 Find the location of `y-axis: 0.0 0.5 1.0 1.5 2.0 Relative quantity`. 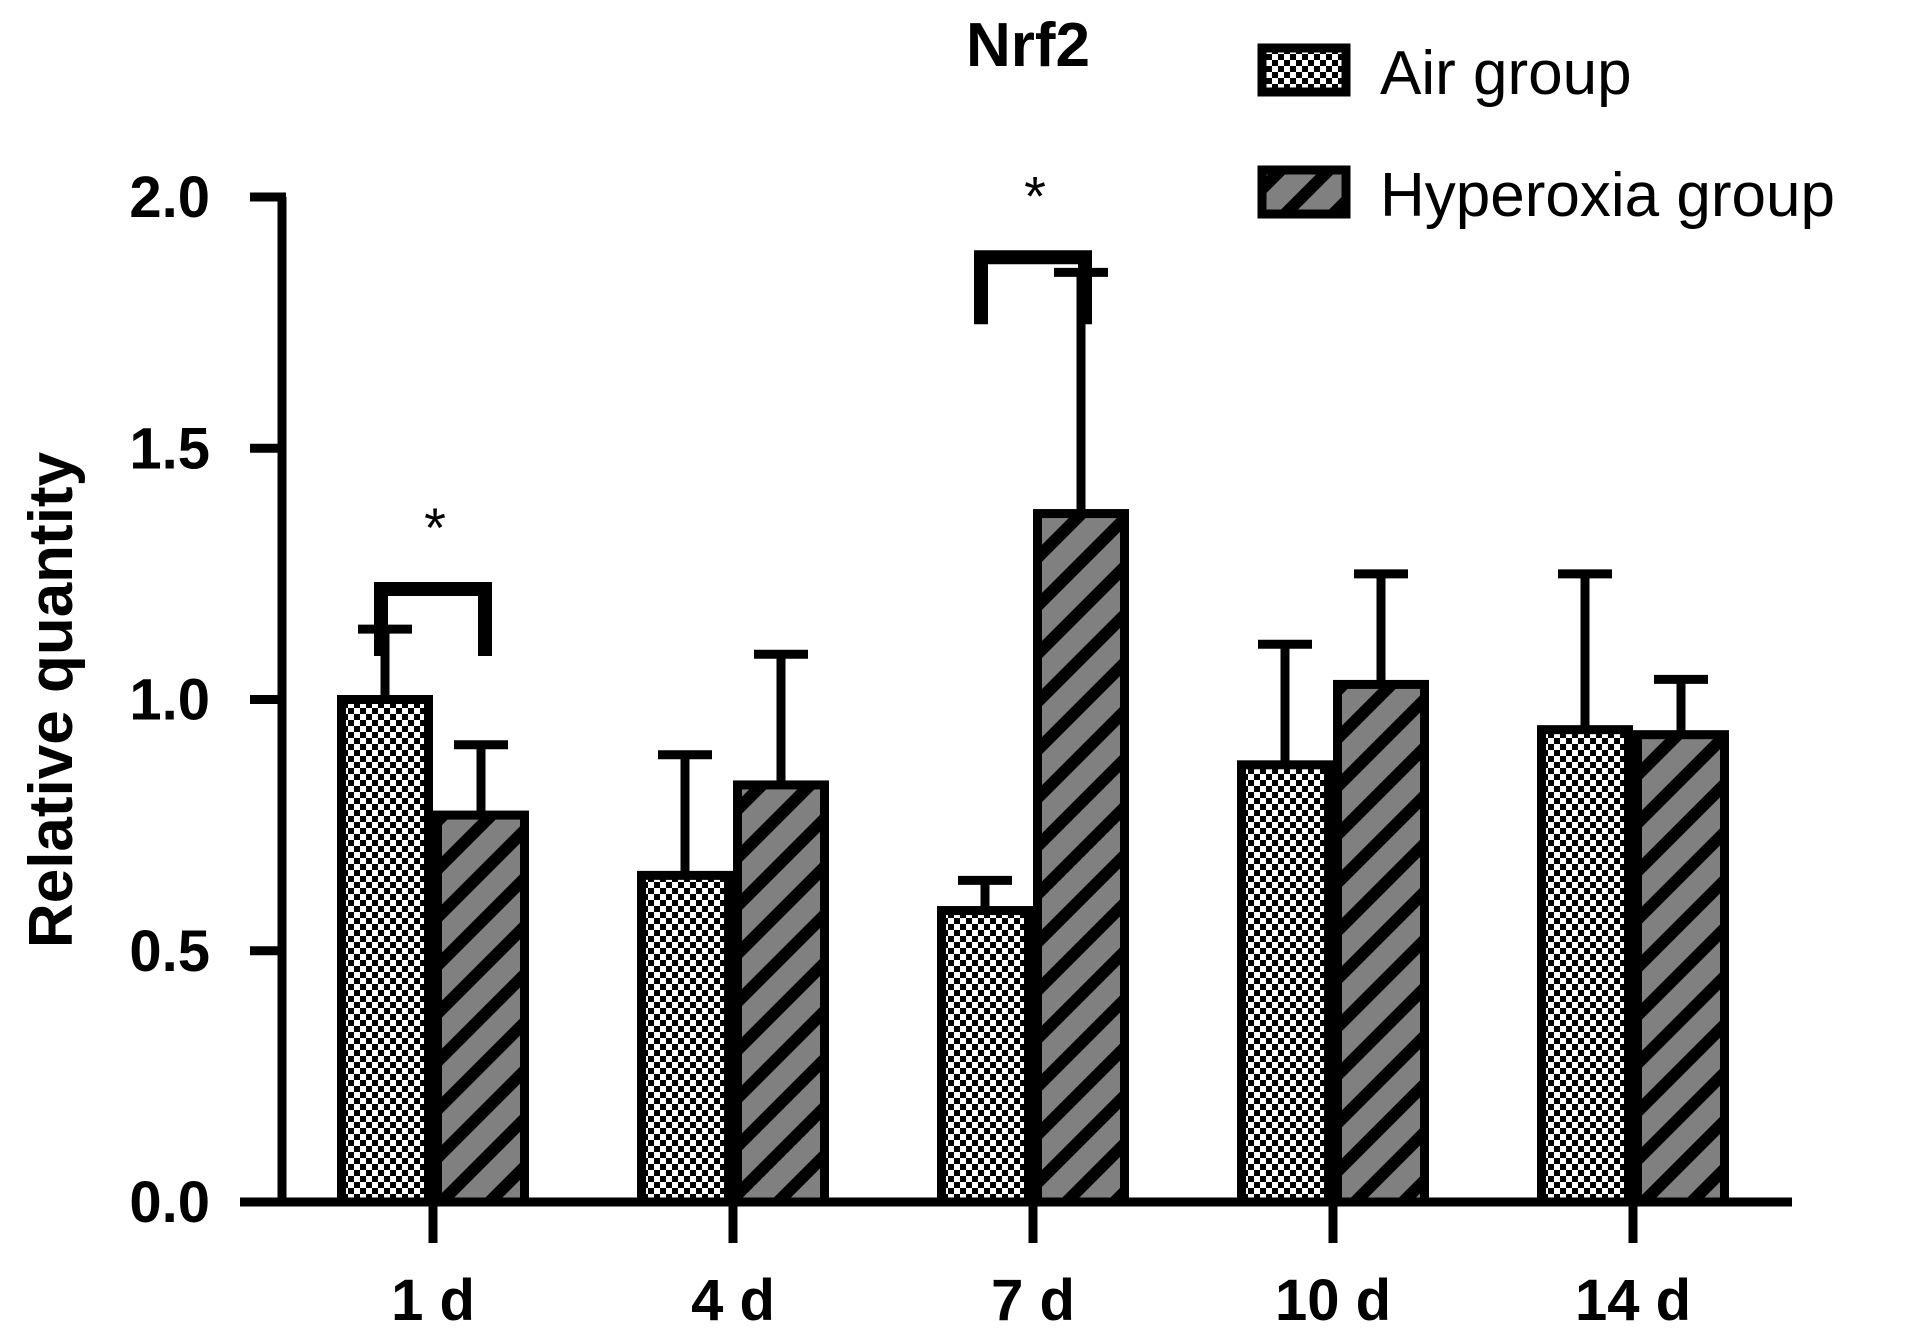

y-axis: 0.0 0.5 1.0 1.5 2.0 Relative quantity is located at coordinates (152, 700).